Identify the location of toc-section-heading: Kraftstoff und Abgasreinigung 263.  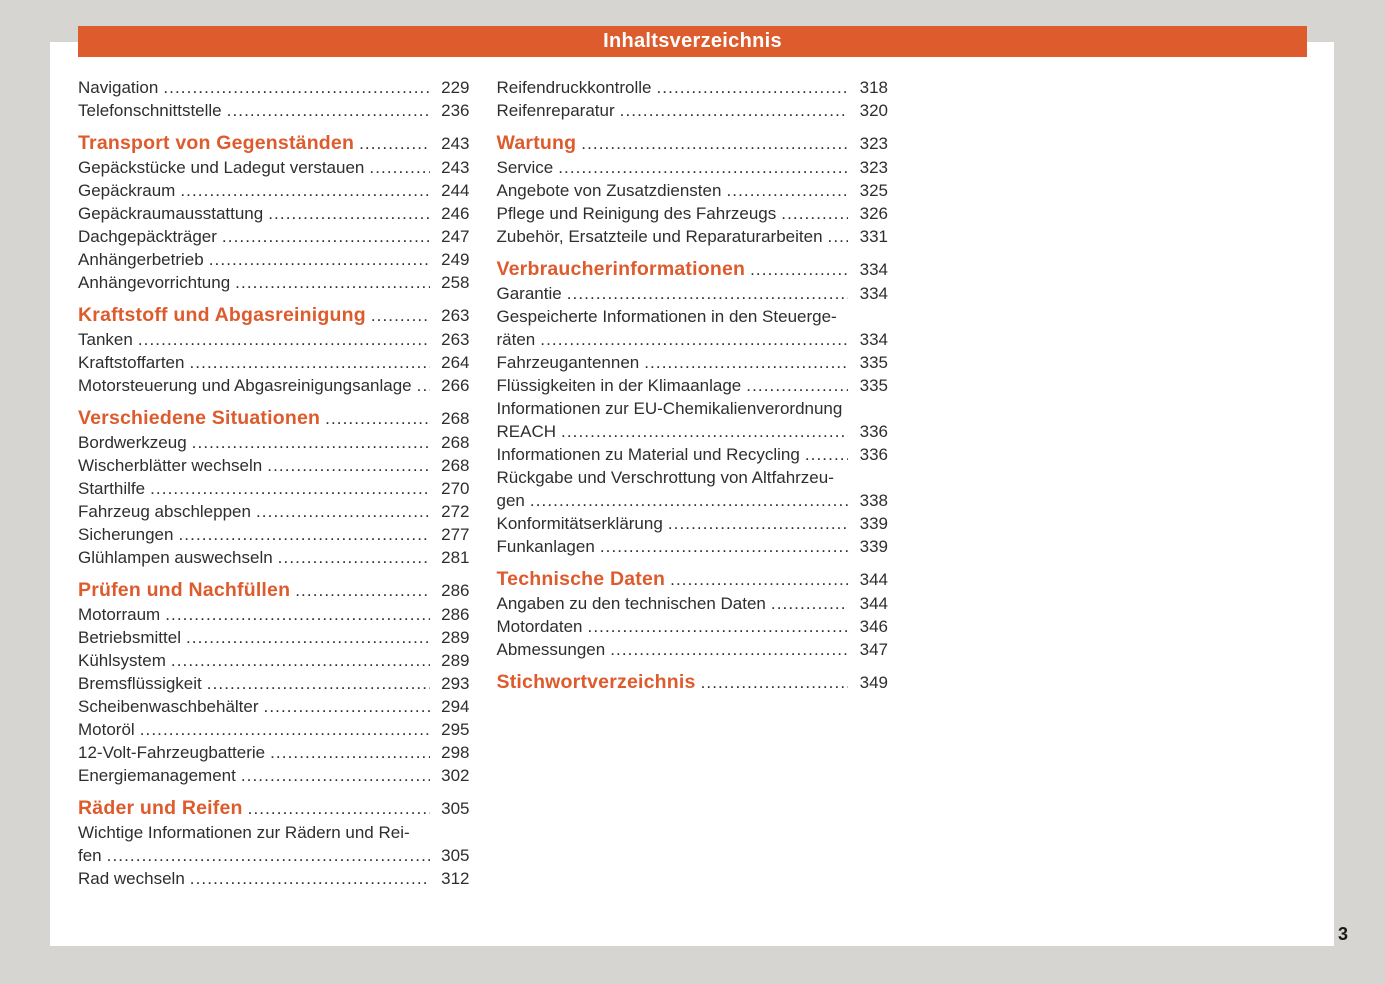
(274, 315).